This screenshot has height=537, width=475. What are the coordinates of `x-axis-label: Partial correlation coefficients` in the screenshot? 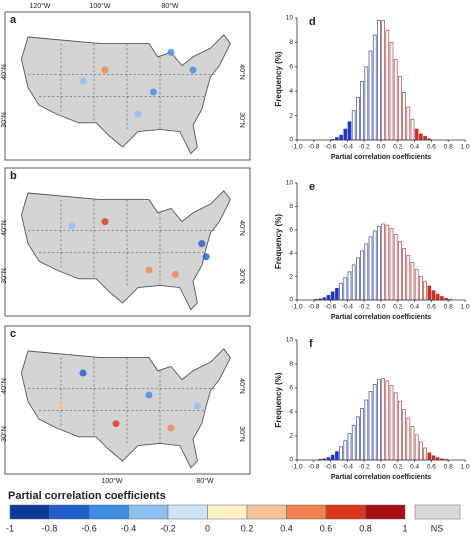 It's located at (381, 317).